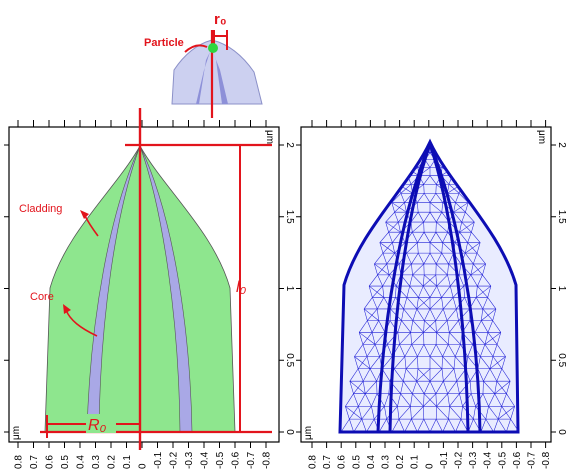 This screenshot has width=566, height=472. Describe the element at coordinates (561, 360) in the screenshot. I see `right-y-tick-label: 0.5` at that location.